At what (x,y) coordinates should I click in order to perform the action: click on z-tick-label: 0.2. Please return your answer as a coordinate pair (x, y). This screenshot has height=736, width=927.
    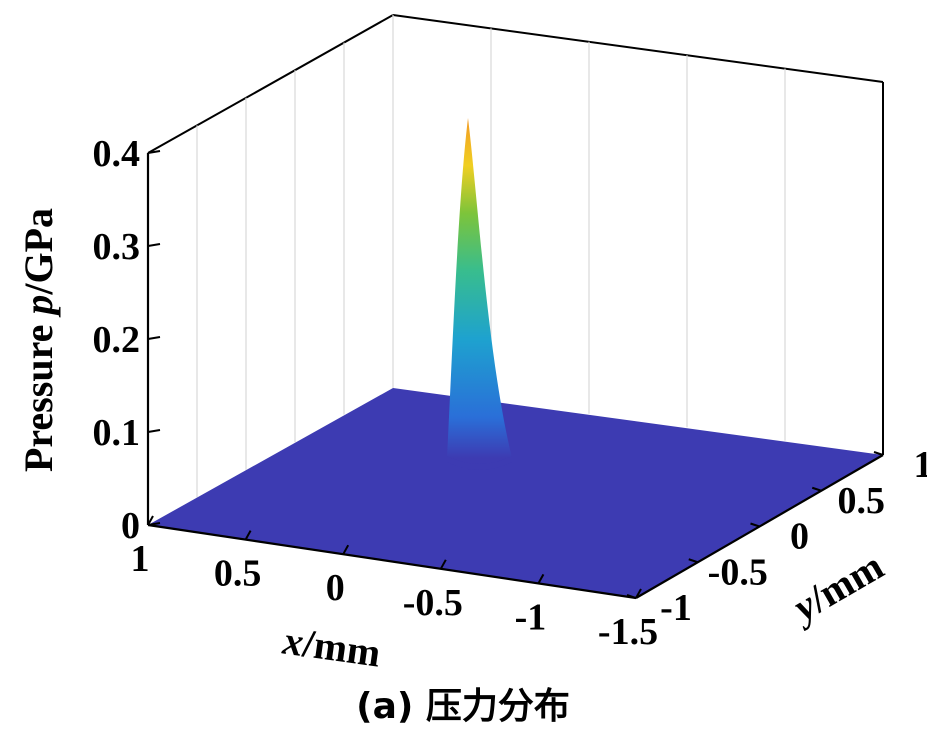
    Looking at the image, I should click on (117, 340).